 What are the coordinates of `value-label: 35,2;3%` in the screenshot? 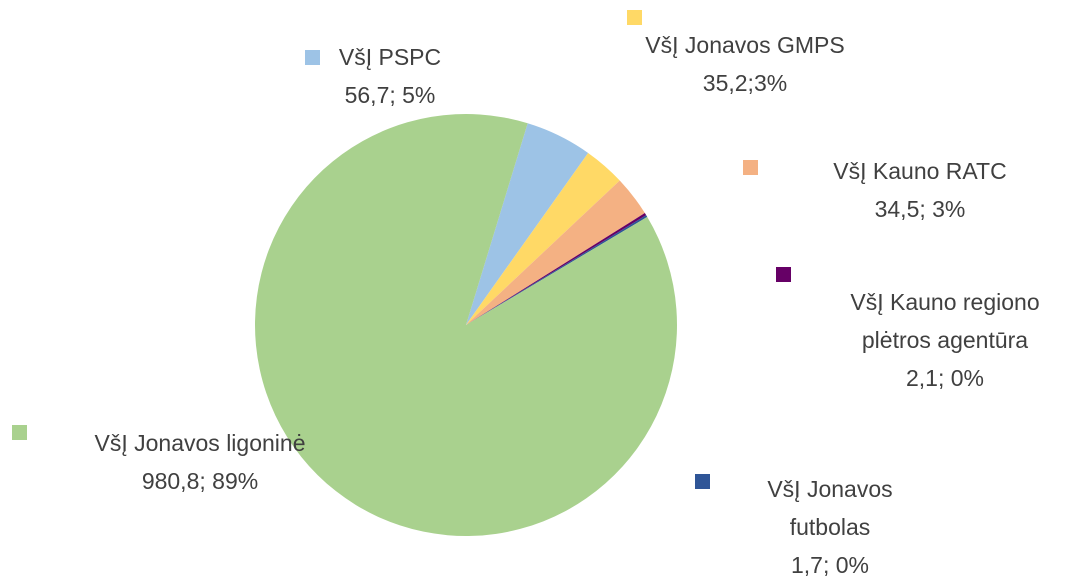 It's located at (745, 83).